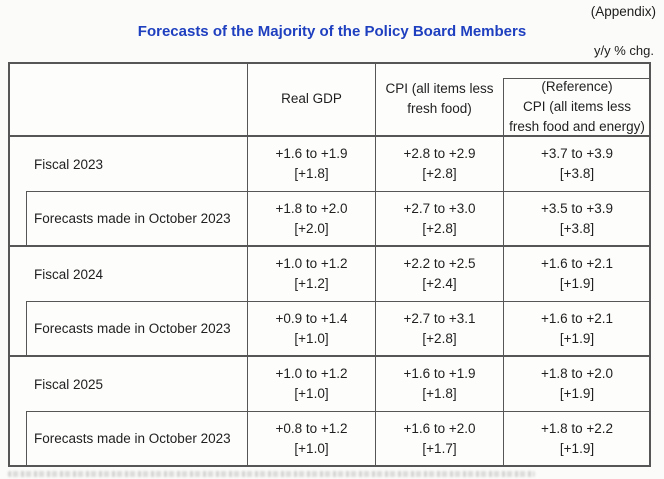 The height and width of the screenshot is (479, 664). What do you see at coordinates (577, 218) in the screenshot?
I see `cell-reference-cpi: +3.5 to +3.9 [+3.8]` at bounding box center [577, 218].